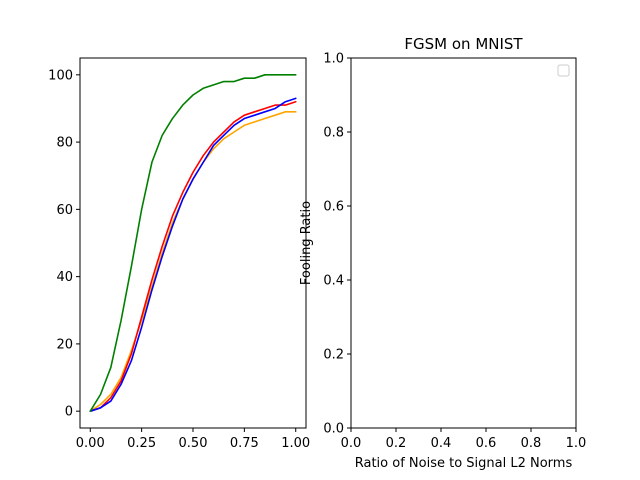 This screenshot has height=480, width=640. What do you see at coordinates (244, 443) in the screenshot?
I see `left-x-tick-label: 0.75` at bounding box center [244, 443].